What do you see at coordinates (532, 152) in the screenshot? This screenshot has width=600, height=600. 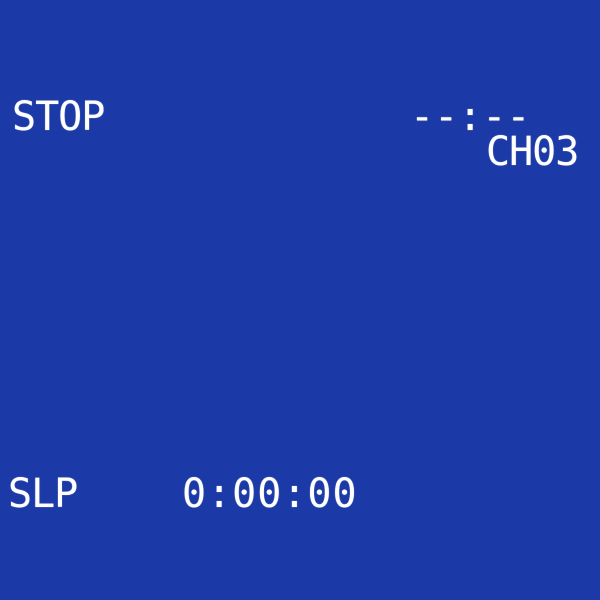 I see `channel-indicator: CH03` at bounding box center [532, 152].